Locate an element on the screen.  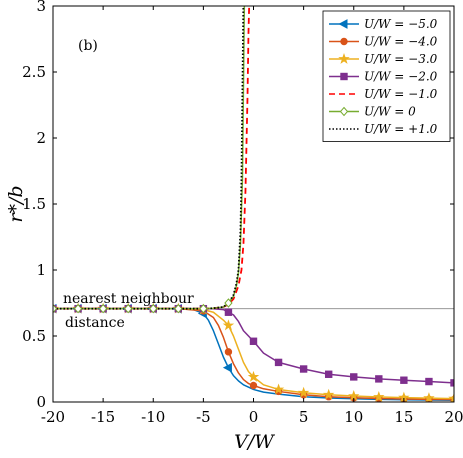
y-tick-label: 1.5 is located at coordinates (34, 204).